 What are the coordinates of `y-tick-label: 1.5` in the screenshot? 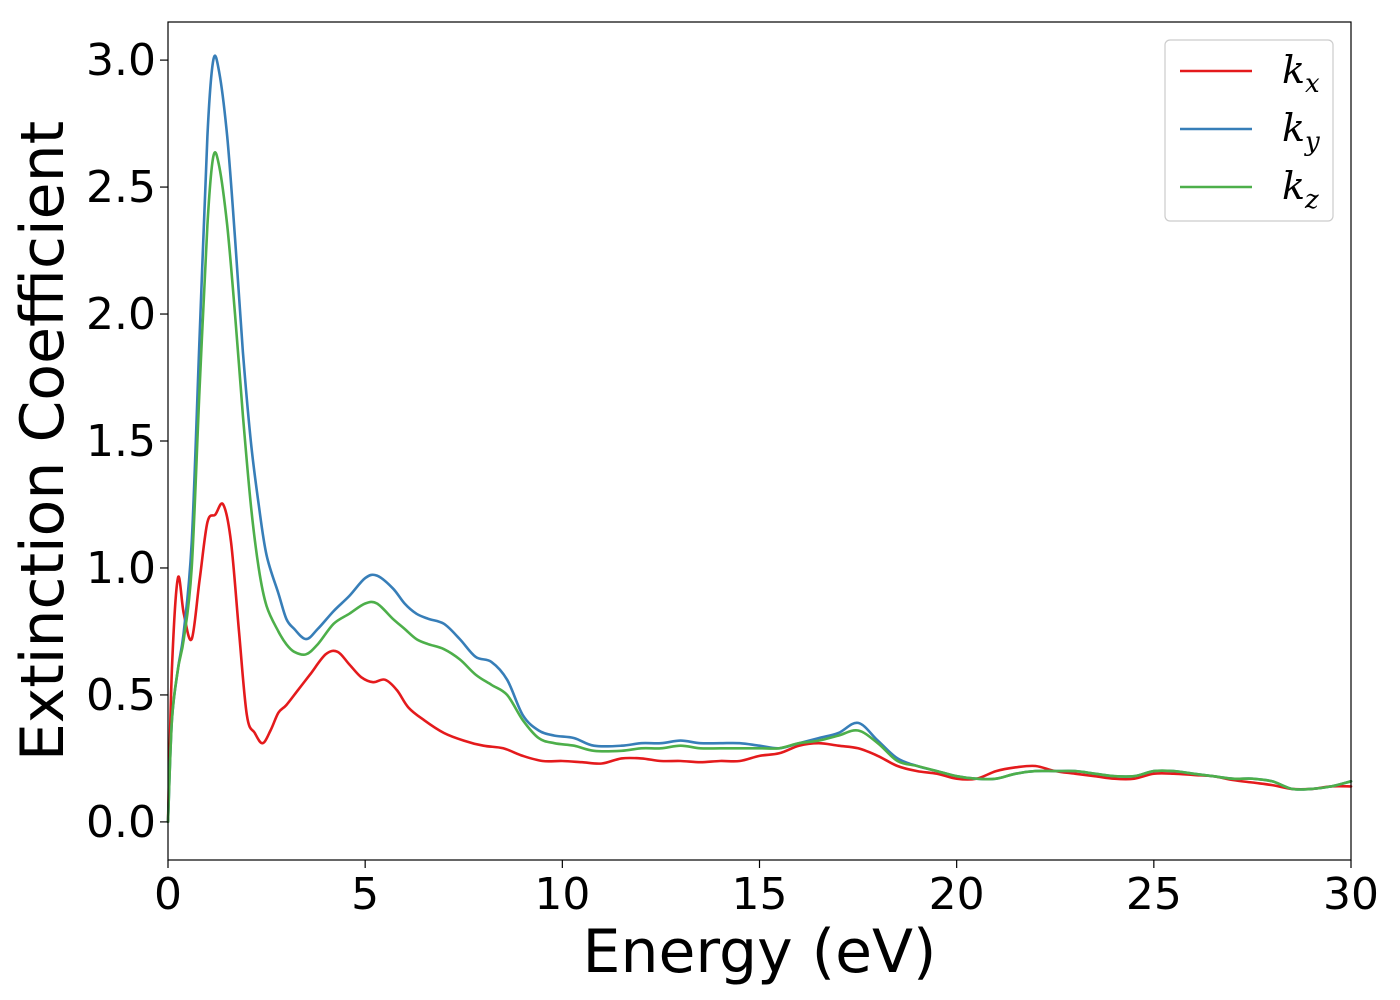 It's located at (121, 441).